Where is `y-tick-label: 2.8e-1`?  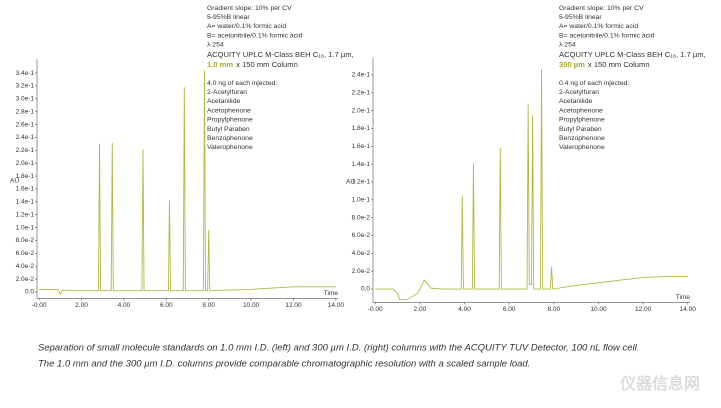 y-tick-label: 2.8e-1 is located at coordinates (25, 111).